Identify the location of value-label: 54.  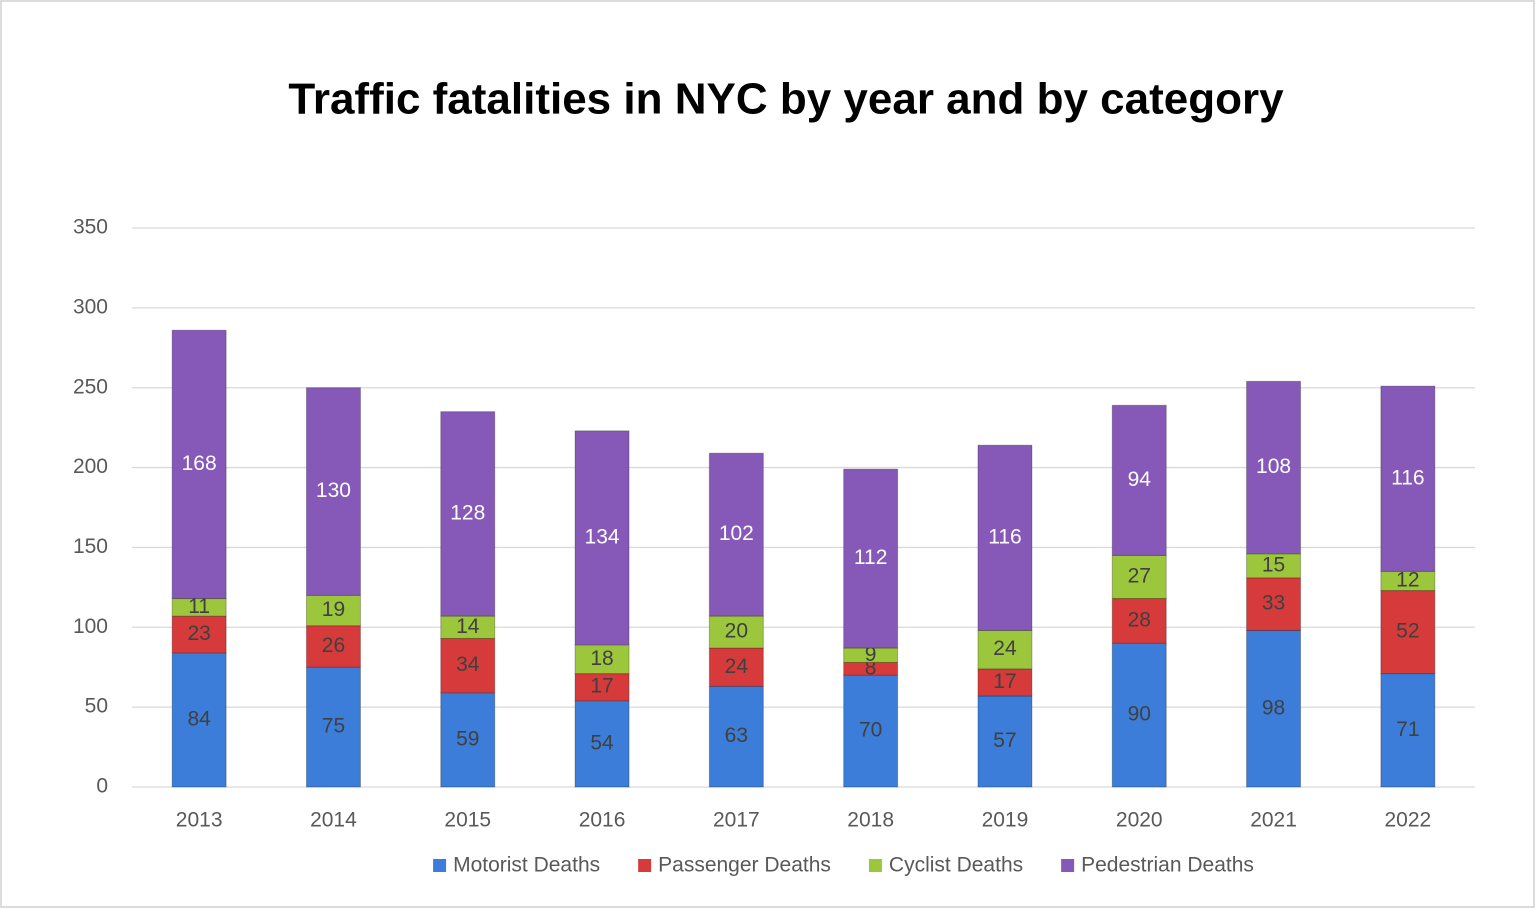
(602, 742).